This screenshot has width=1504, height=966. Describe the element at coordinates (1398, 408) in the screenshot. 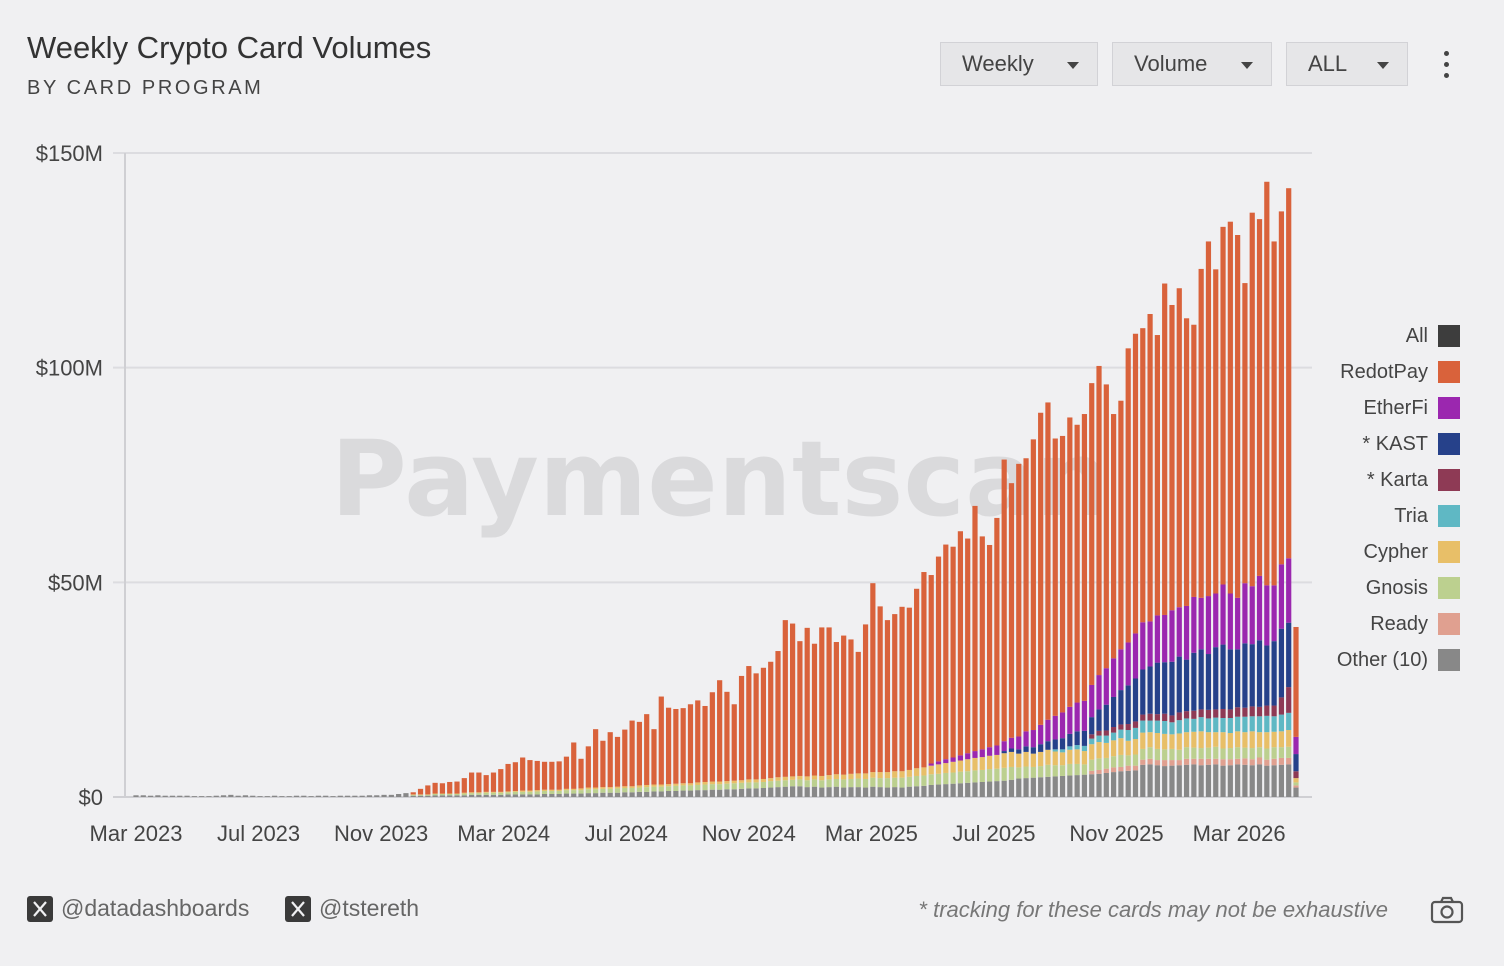

I see `legend-item: EtherFi` at that location.